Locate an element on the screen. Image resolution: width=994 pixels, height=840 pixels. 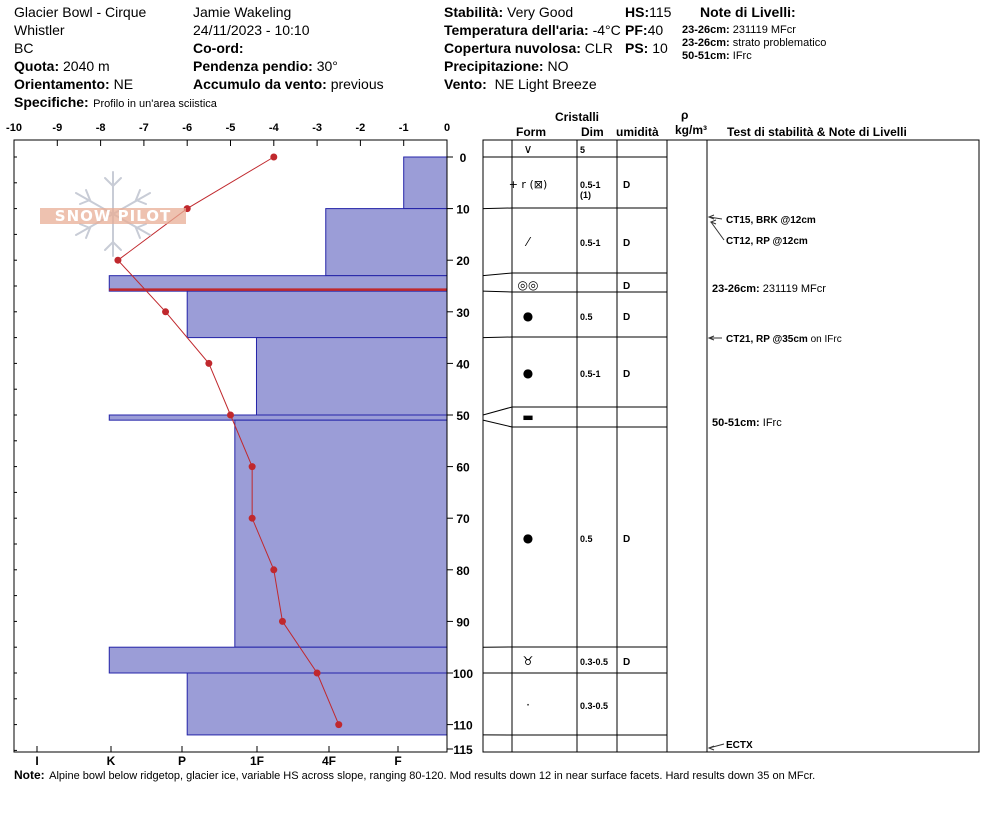
stability-test: ECTX is located at coordinates (739, 745).